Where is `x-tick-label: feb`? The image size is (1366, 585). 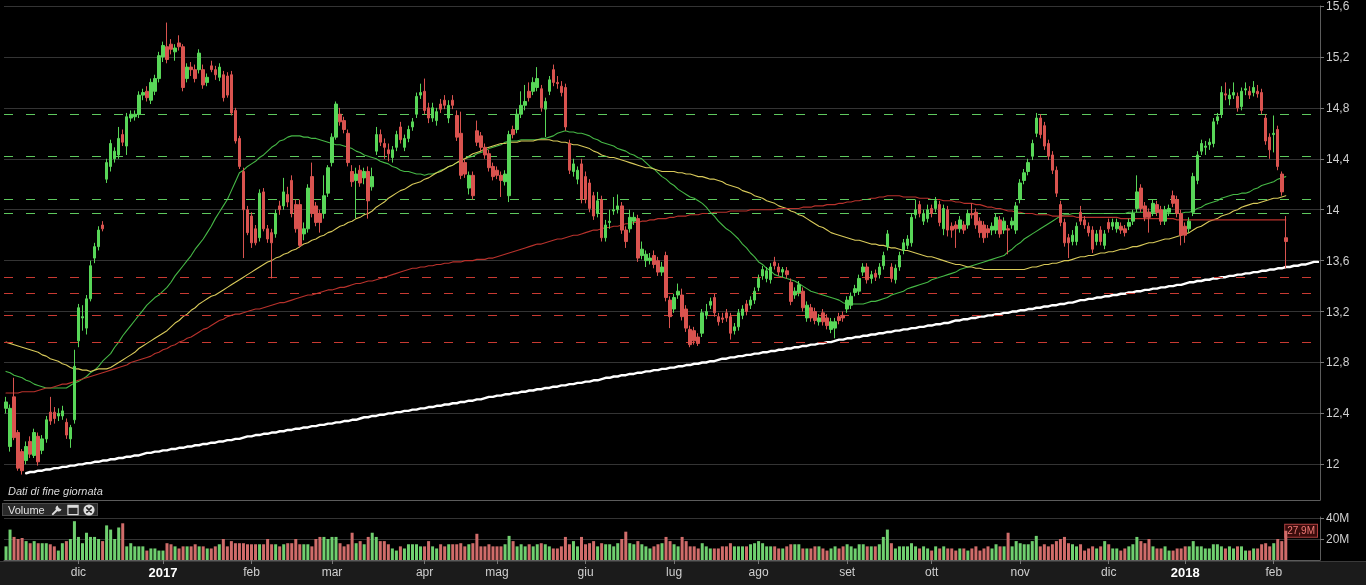 x-tick-label: feb is located at coordinates (252, 572).